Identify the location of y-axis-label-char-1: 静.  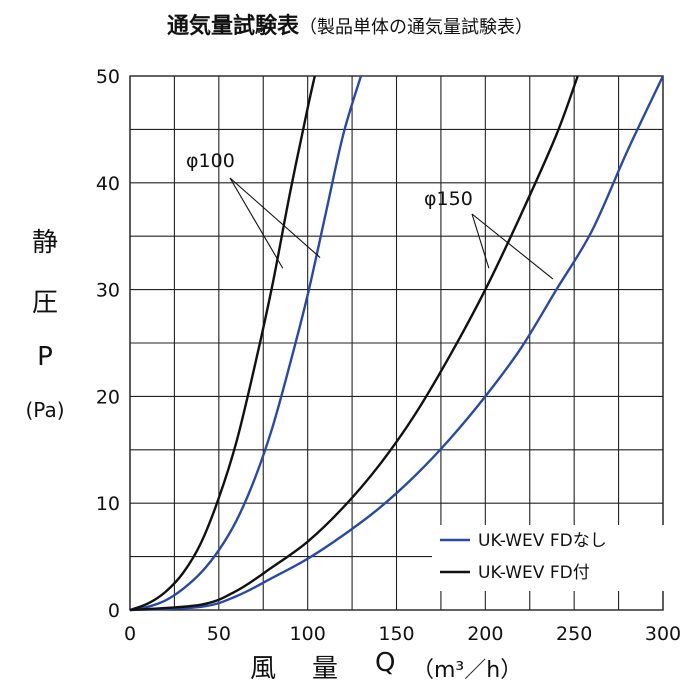
(44, 243).